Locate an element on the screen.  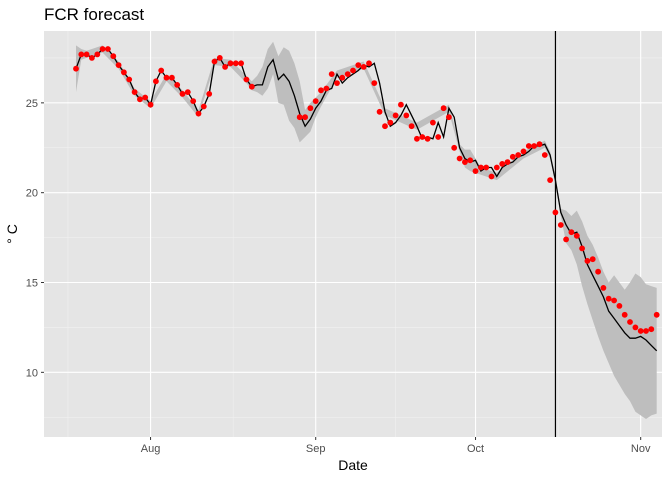
x-axis-title: Date is located at coordinates (353, 465).